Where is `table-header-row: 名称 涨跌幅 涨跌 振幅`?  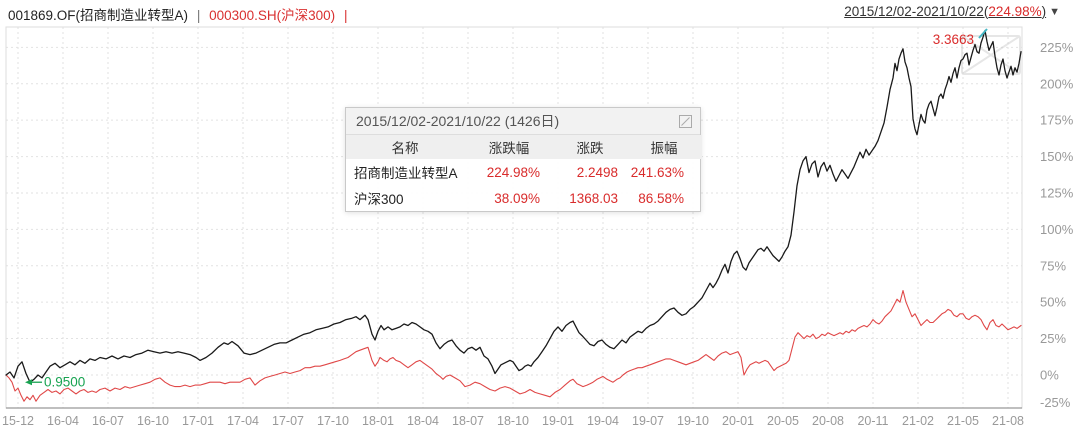 table-header-row: 名称 涨跌幅 涨跌 振幅 is located at coordinates (524, 147).